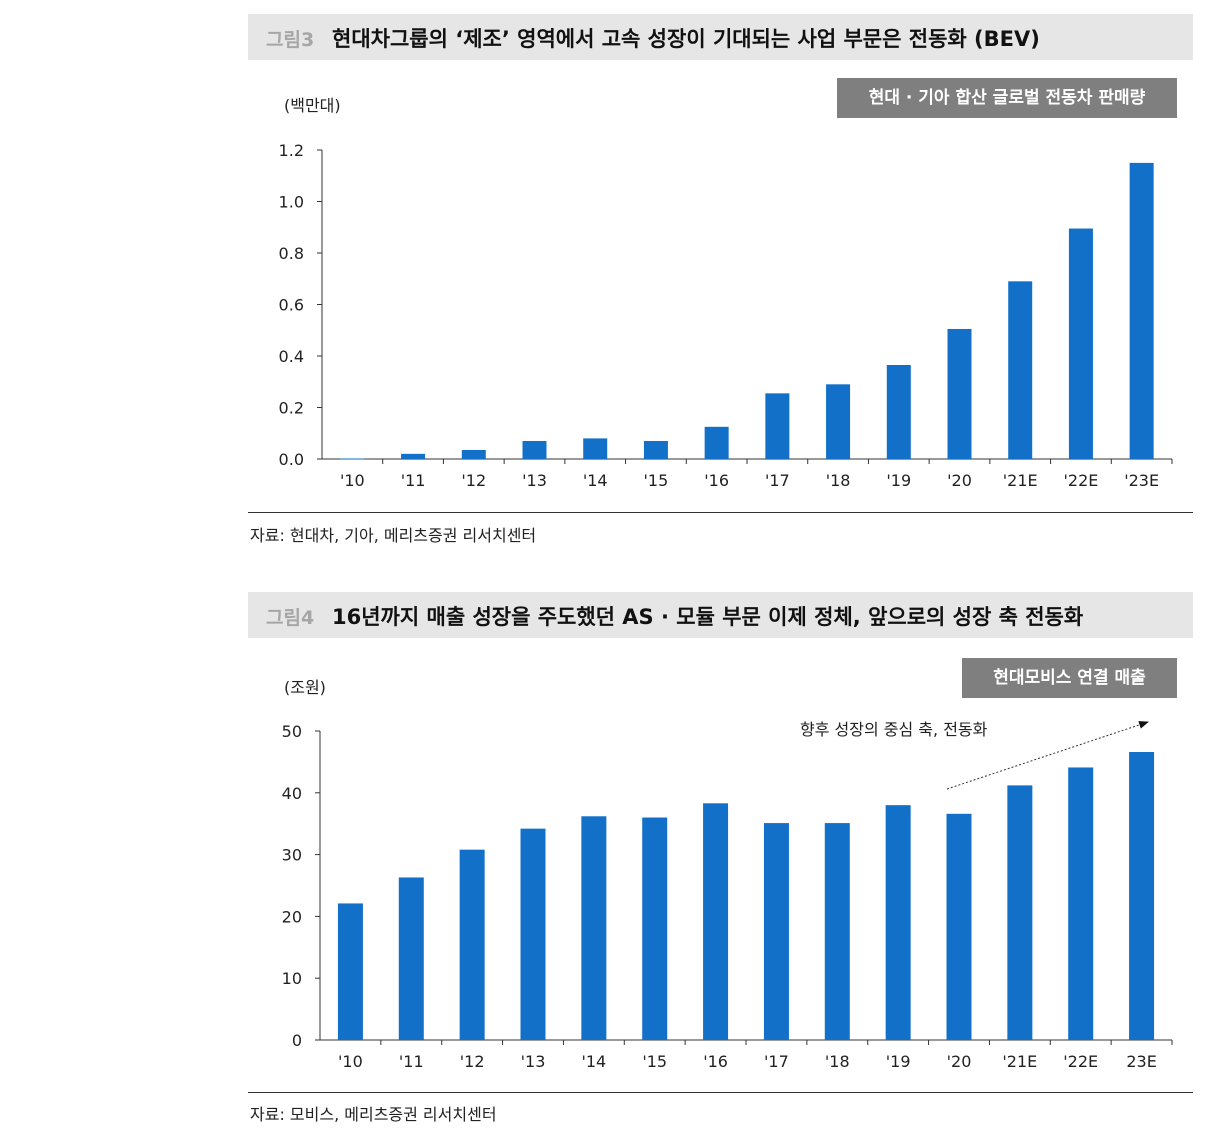 Image resolution: width=1208 pixels, height=1136 pixels. What do you see at coordinates (373, 1114) in the screenshot?
I see `figure4-source: 자료: 모비스, 메리츠증권 리서치센터` at bounding box center [373, 1114].